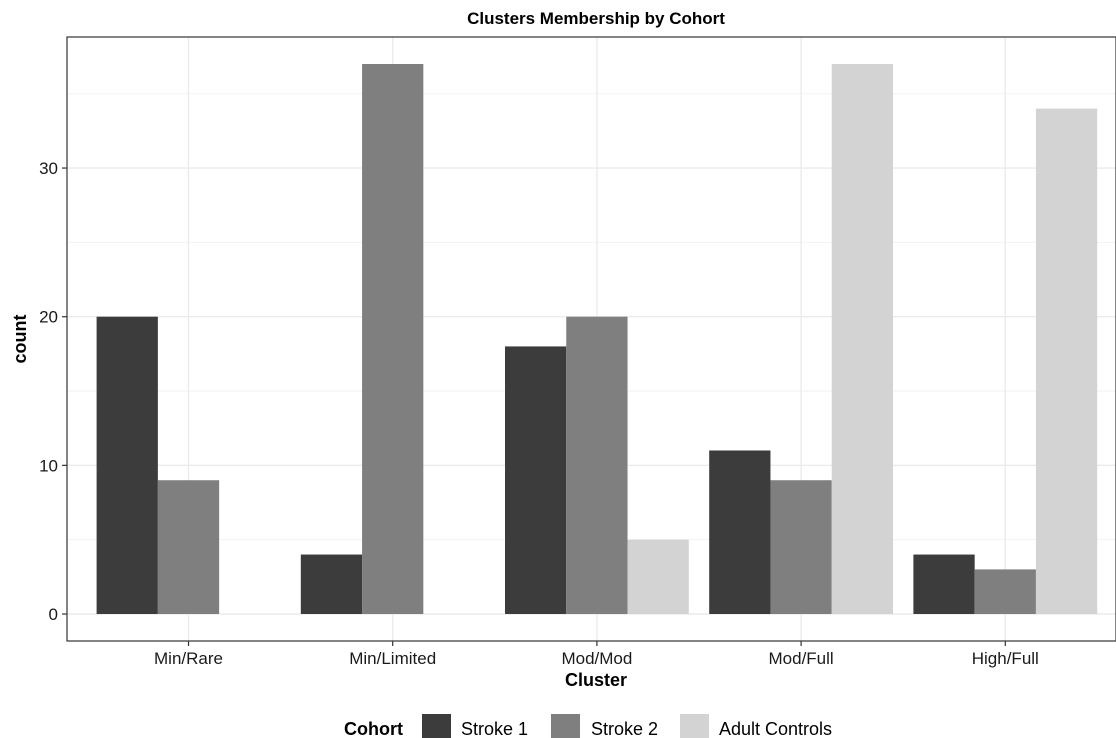  I want to click on x-tick-label: Min/Limited, so click(392, 658).